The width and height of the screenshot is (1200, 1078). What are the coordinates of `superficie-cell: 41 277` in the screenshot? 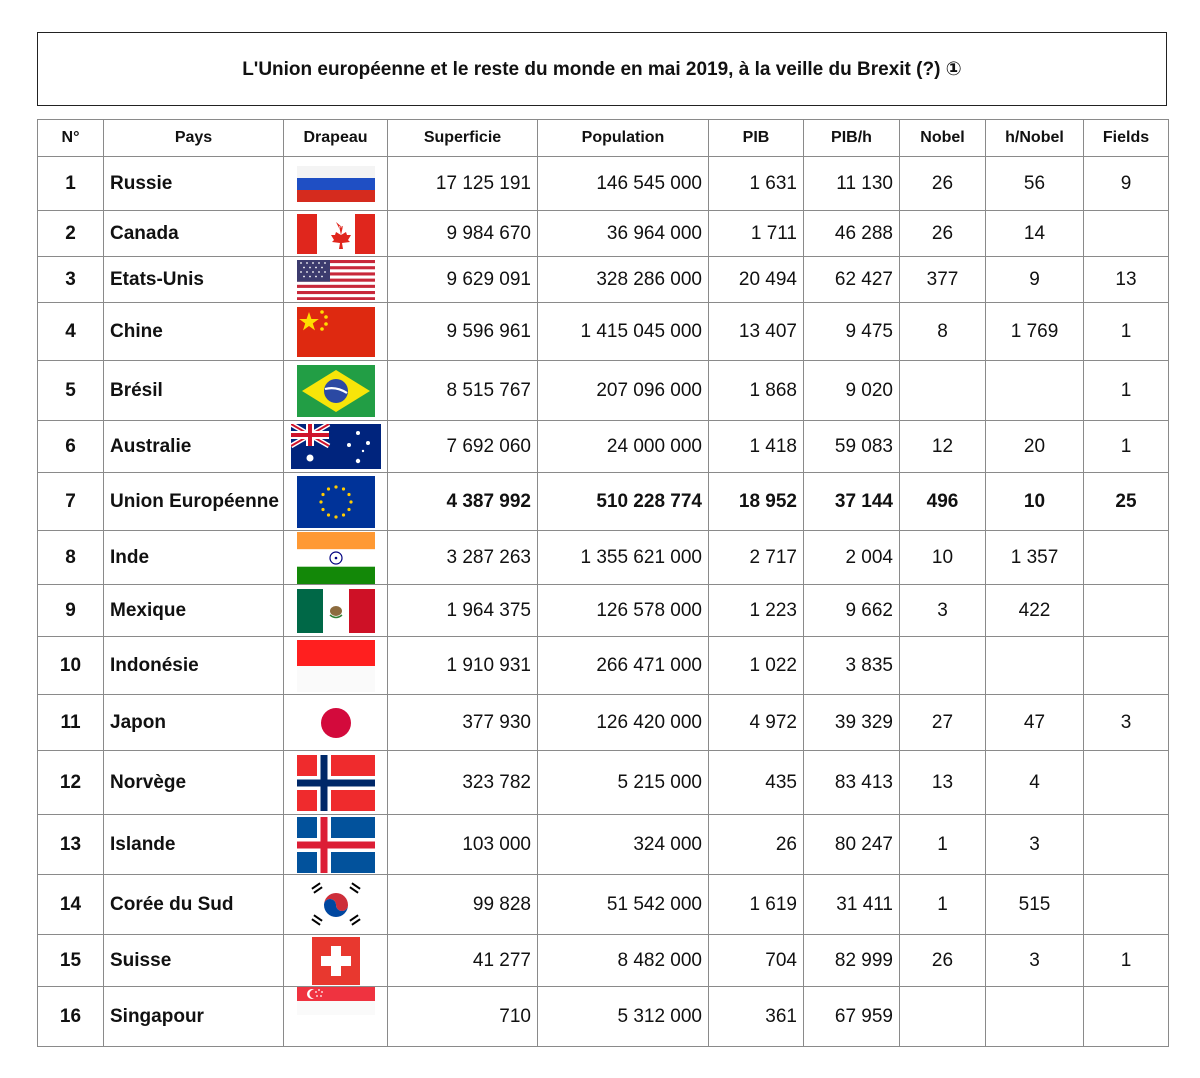 It's located at (462, 960).